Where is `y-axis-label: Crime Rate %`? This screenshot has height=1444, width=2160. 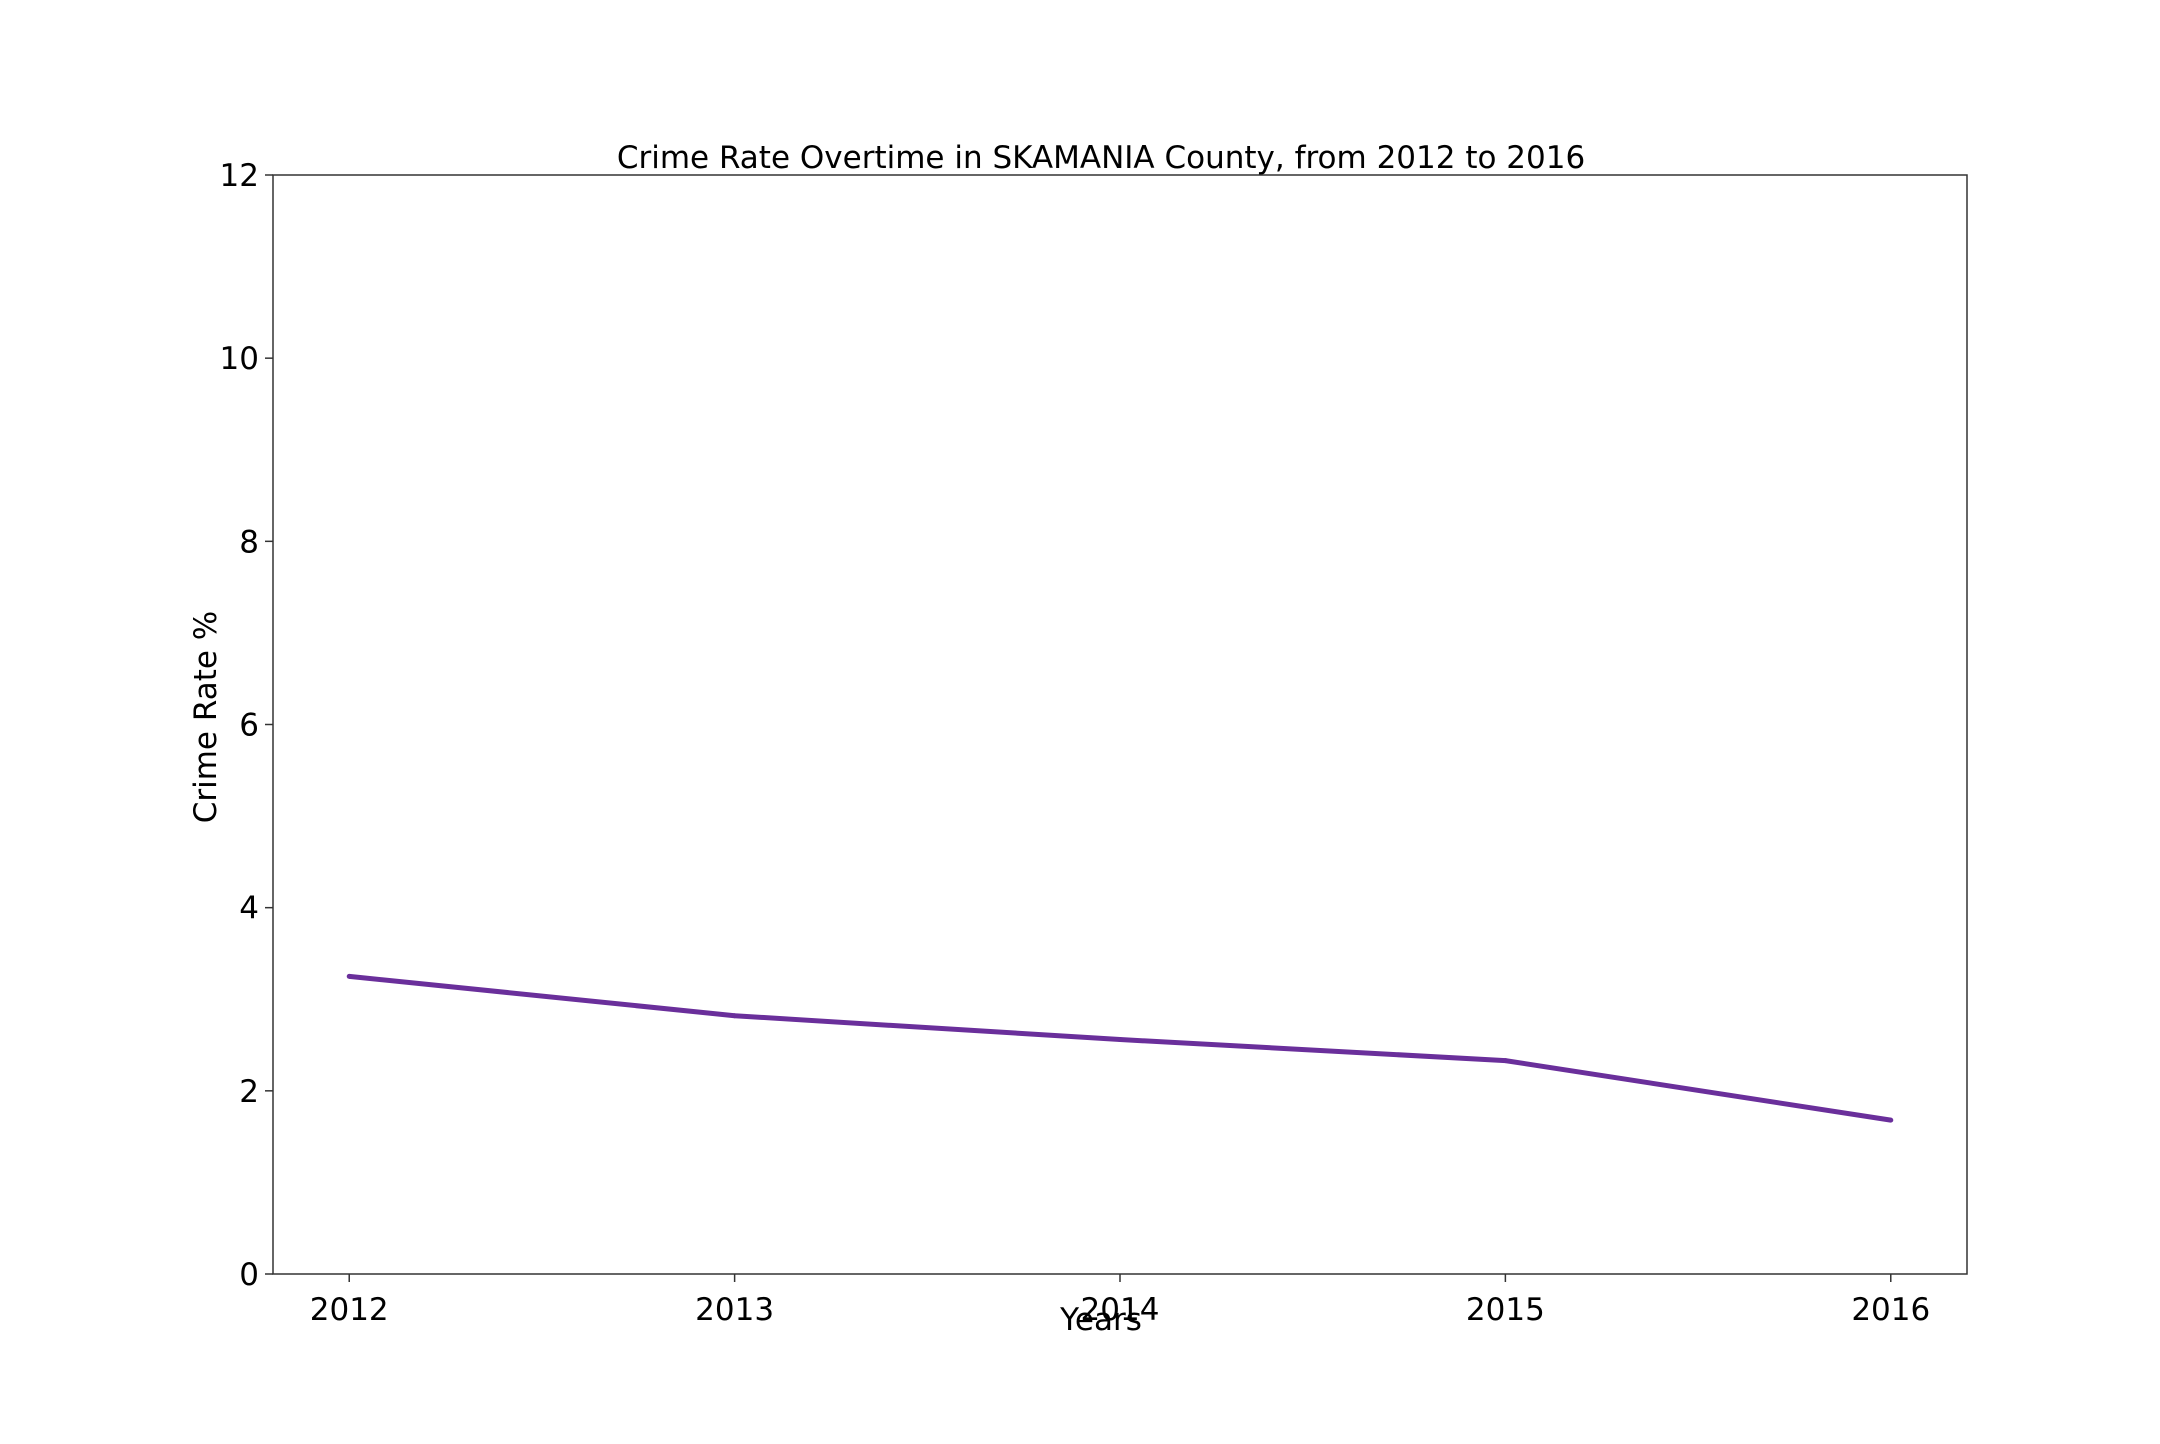 y-axis-label: Crime Rate % is located at coordinates (206, 717).